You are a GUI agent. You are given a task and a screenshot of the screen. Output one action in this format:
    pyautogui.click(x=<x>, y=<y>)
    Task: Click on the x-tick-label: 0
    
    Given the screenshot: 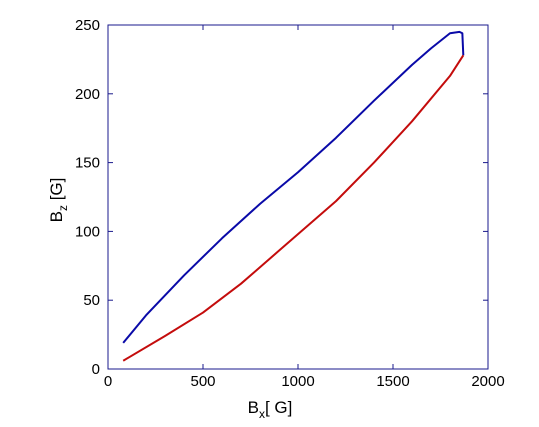 What is the action you would take?
    pyautogui.click(x=108, y=381)
    